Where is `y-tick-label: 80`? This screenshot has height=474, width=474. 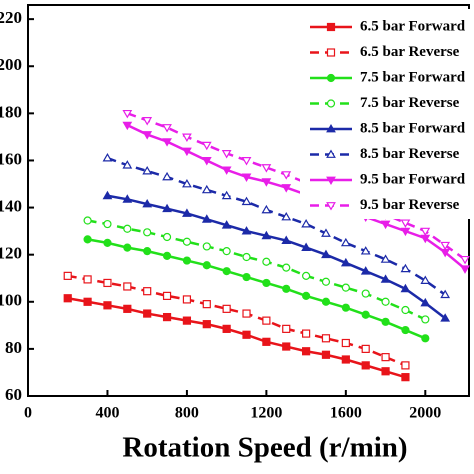 y-tick-label: 80 is located at coordinates (13, 347).